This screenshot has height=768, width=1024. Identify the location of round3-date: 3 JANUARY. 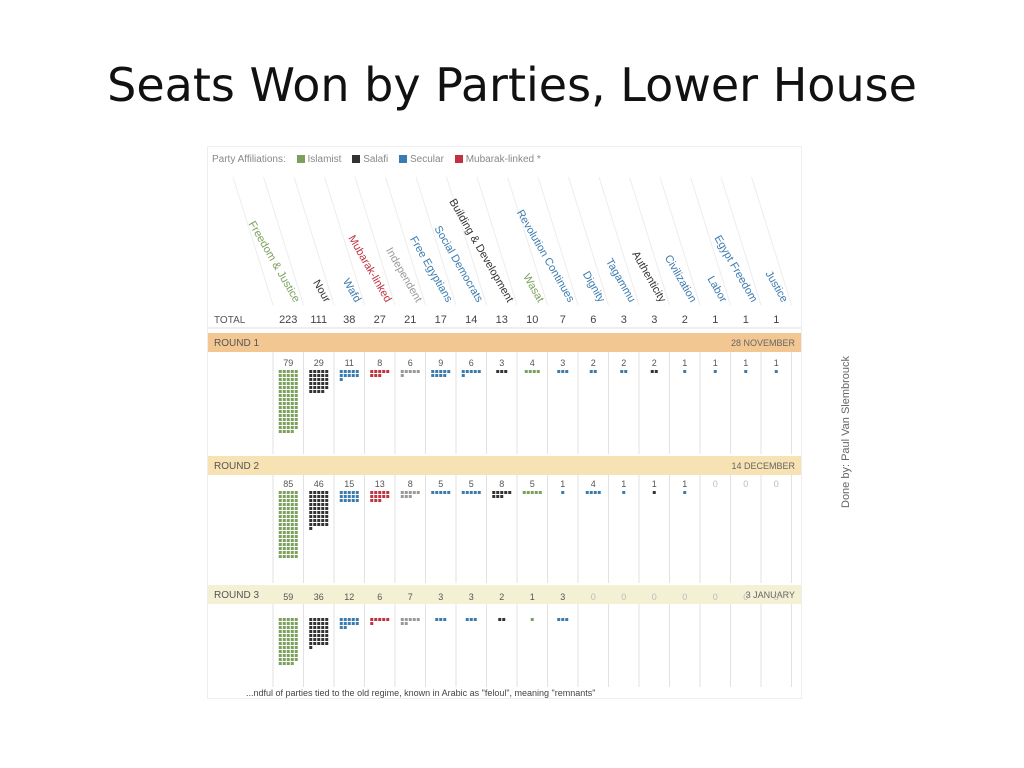
(770, 595).